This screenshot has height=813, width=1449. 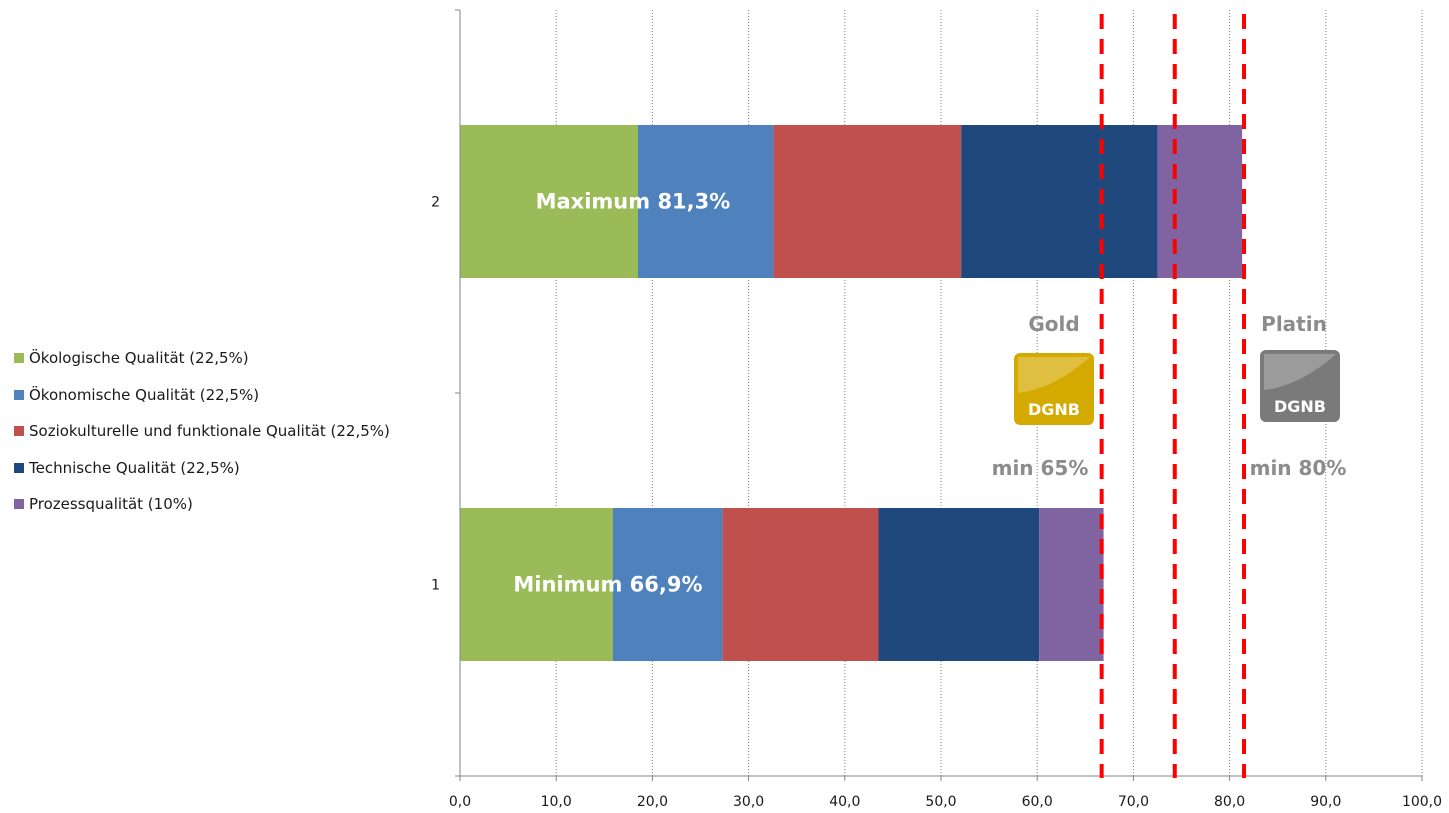 What do you see at coordinates (1169, 396) in the screenshot?
I see `badges: Gold DGNB min 65% Platin DGNB min 80%` at bounding box center [1169, 396].